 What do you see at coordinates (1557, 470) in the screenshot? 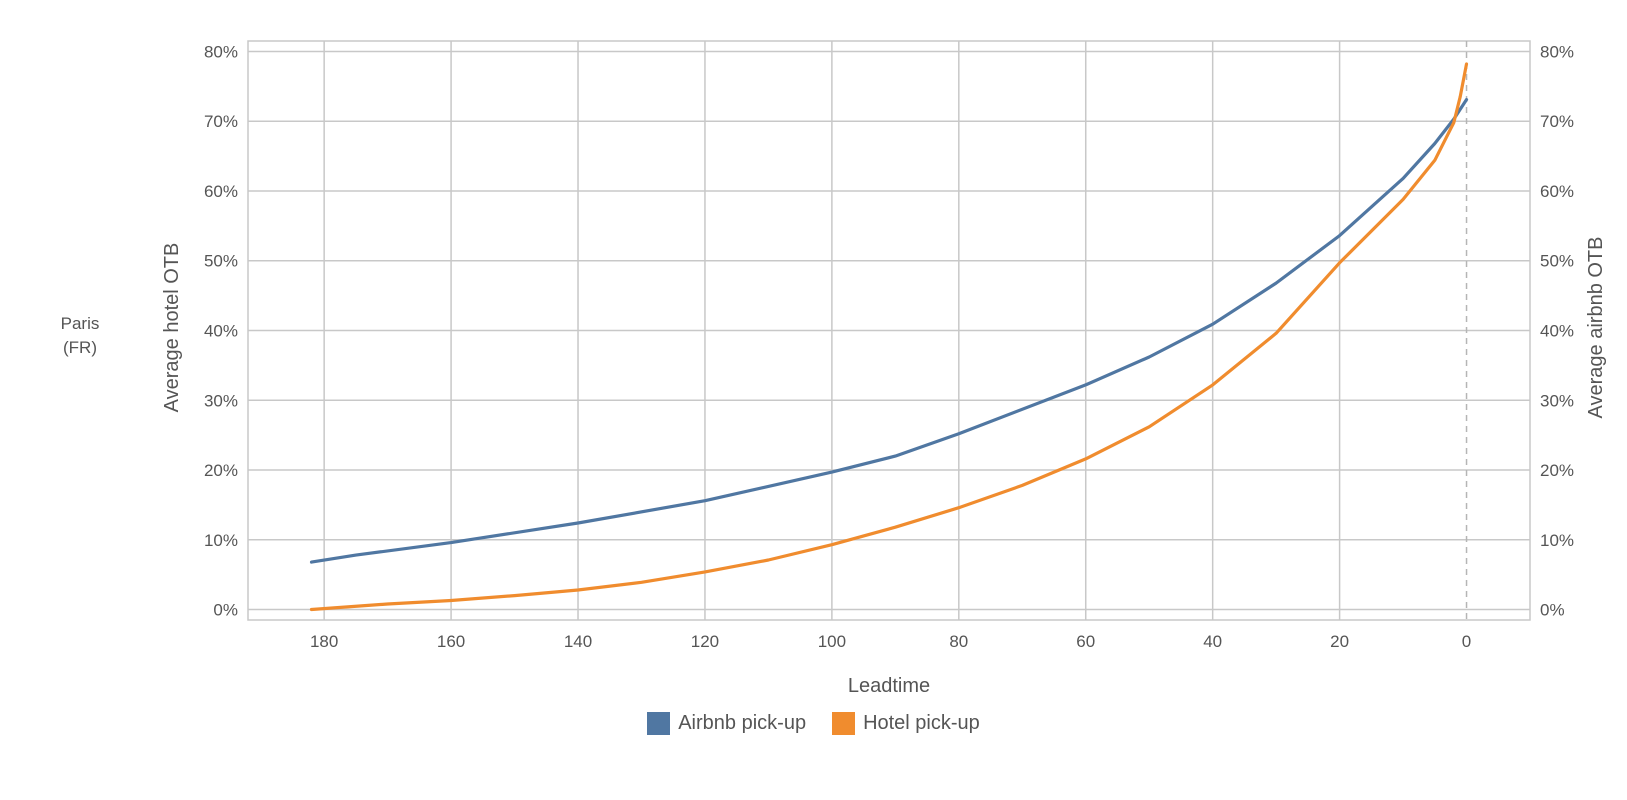
I see `y-tick-label-right: 20%` at bounding box center [1557, 470].